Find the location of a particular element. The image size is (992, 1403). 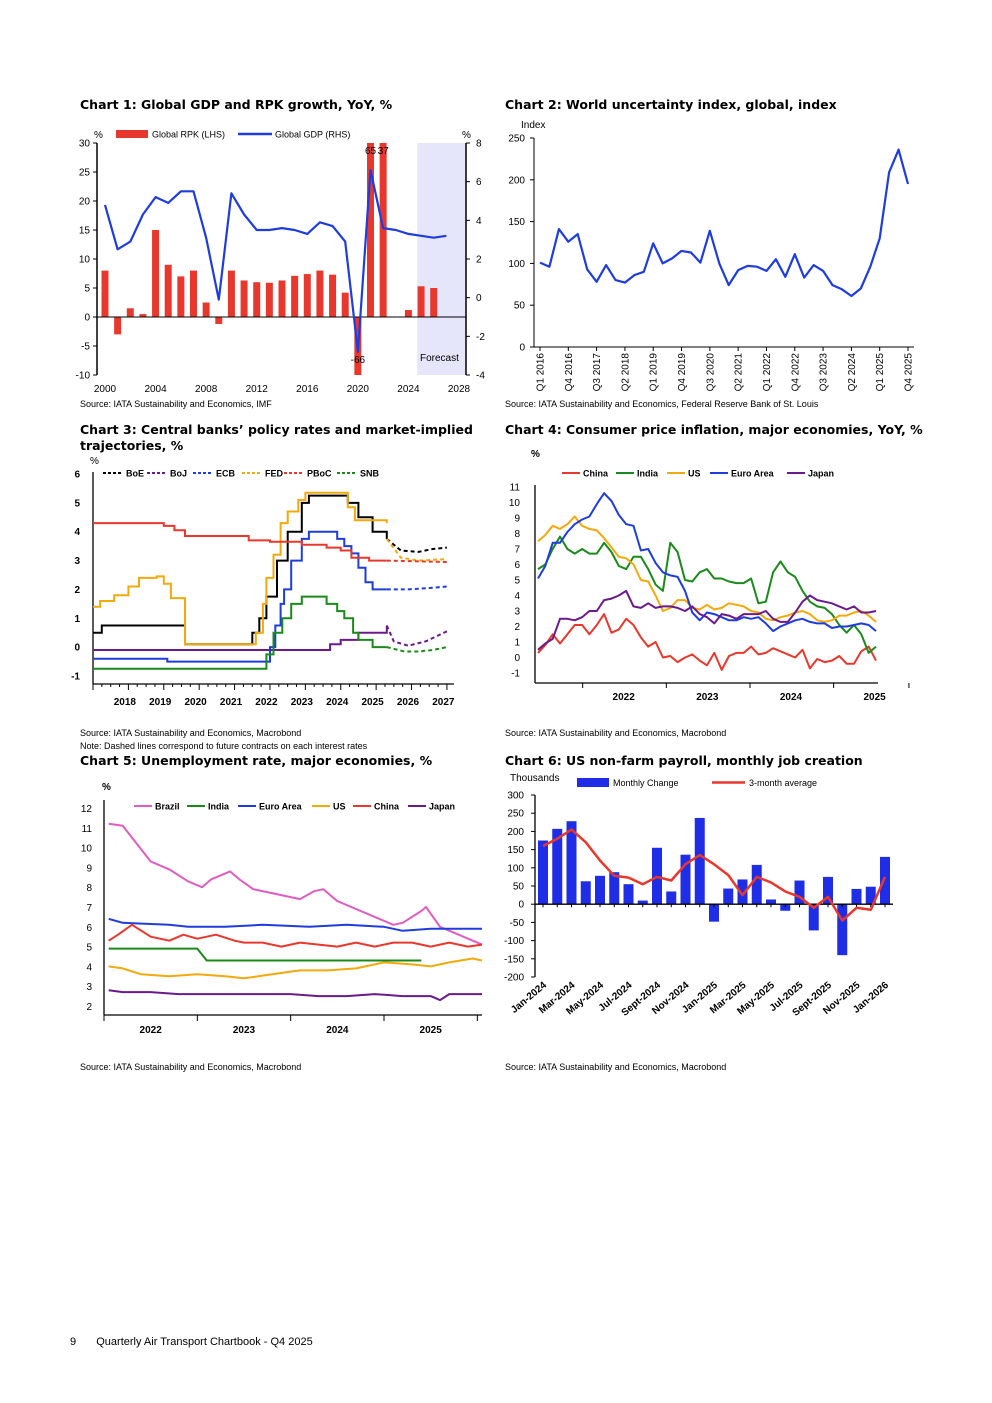

chart2-y-tick-label: 50 is located at coordinates (520, 306).